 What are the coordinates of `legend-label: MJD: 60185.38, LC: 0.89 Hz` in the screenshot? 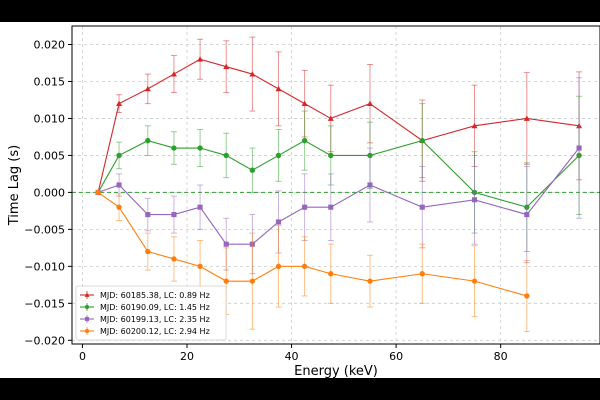 It's located at (155, 295).